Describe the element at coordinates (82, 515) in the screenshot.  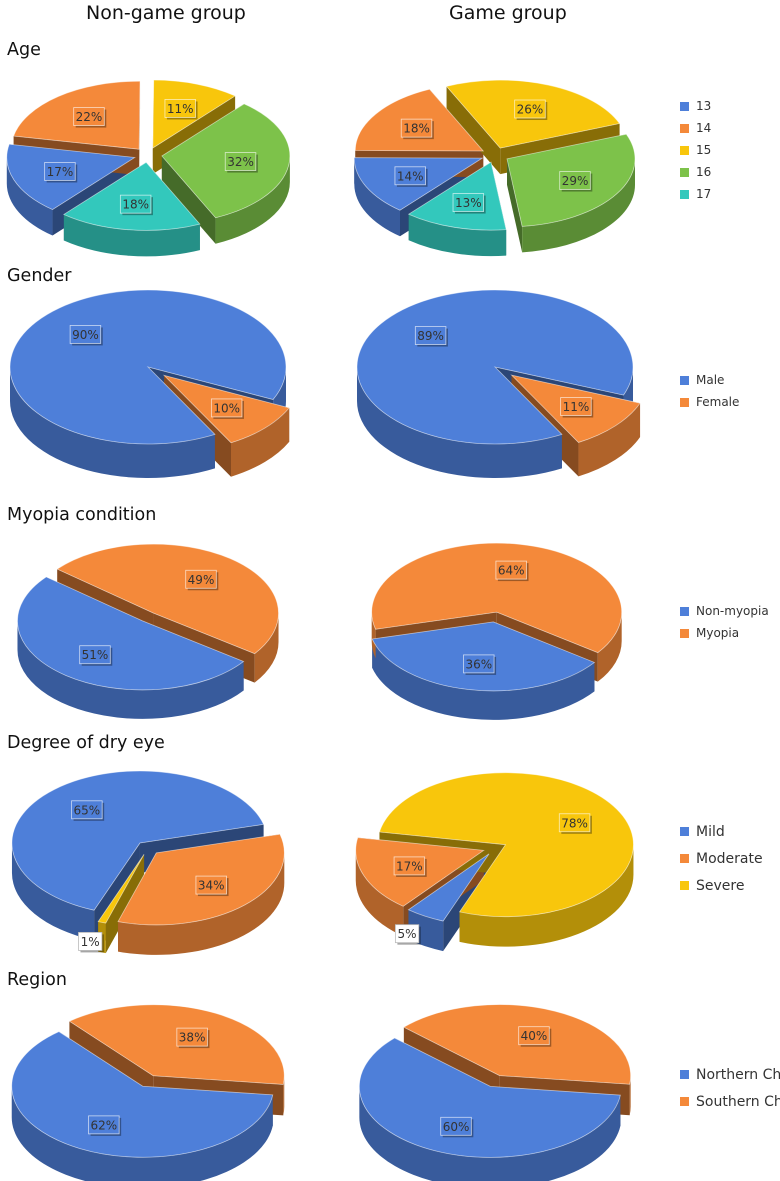
I see `row-title-myopia: Myopia condition` at that location.